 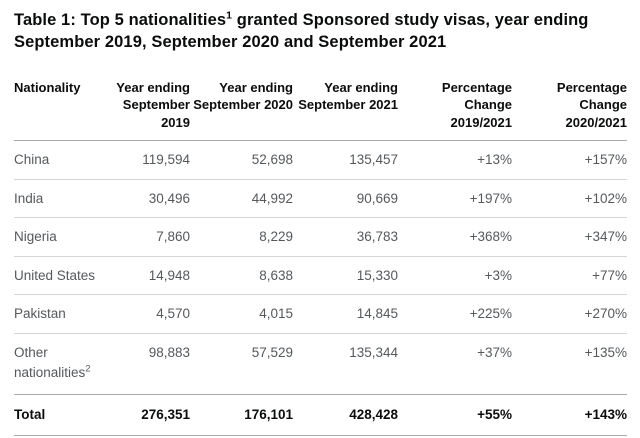 I want to click on header-line: September 2019, so click(x=156, y=113).